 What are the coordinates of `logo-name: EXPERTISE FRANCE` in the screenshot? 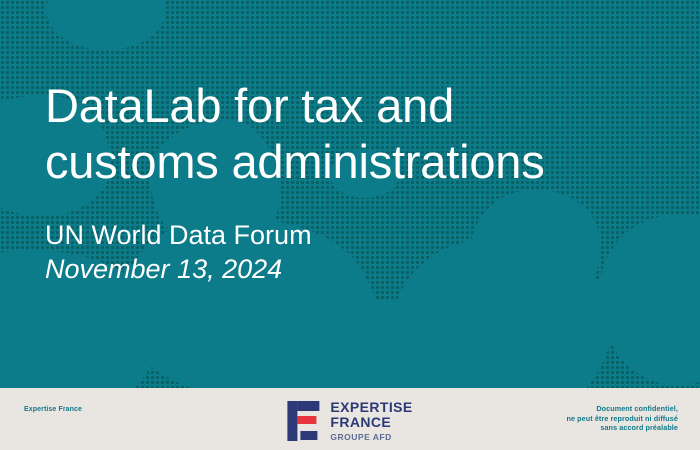 It's located at (371, 414).